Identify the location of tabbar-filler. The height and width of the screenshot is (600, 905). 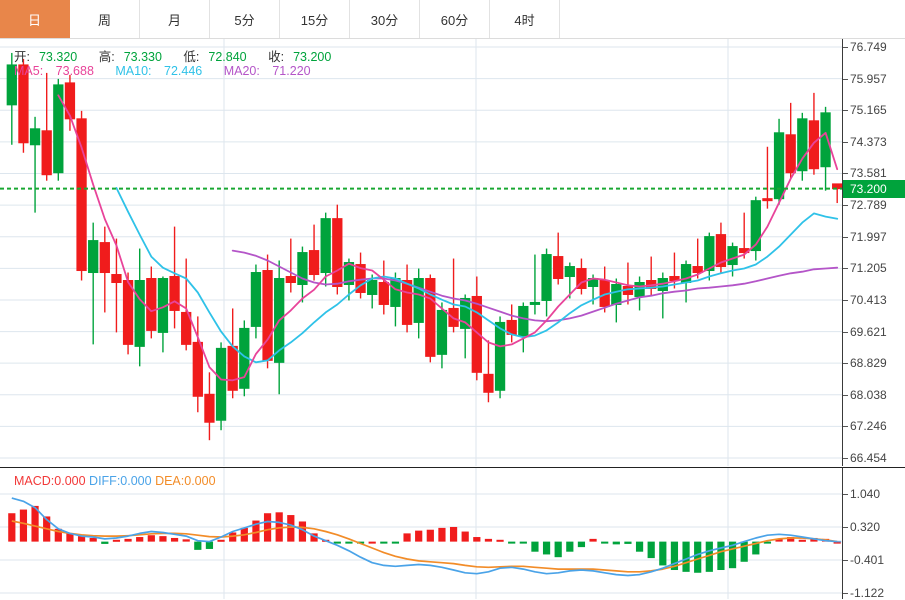
(732, 19).